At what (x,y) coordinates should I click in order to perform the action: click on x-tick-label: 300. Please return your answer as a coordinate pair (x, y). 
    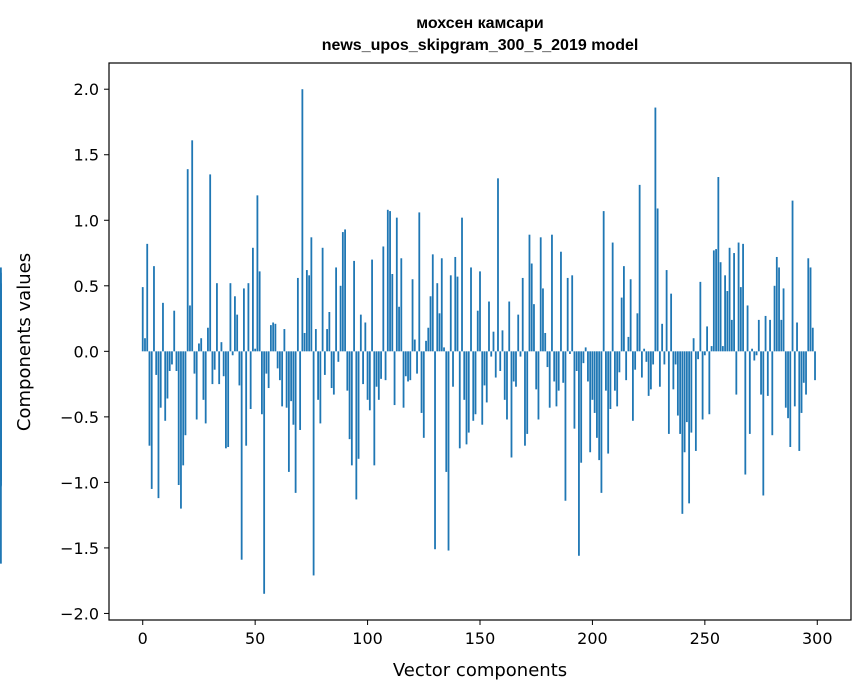
    Looking at the image, I should click on (817, 638).